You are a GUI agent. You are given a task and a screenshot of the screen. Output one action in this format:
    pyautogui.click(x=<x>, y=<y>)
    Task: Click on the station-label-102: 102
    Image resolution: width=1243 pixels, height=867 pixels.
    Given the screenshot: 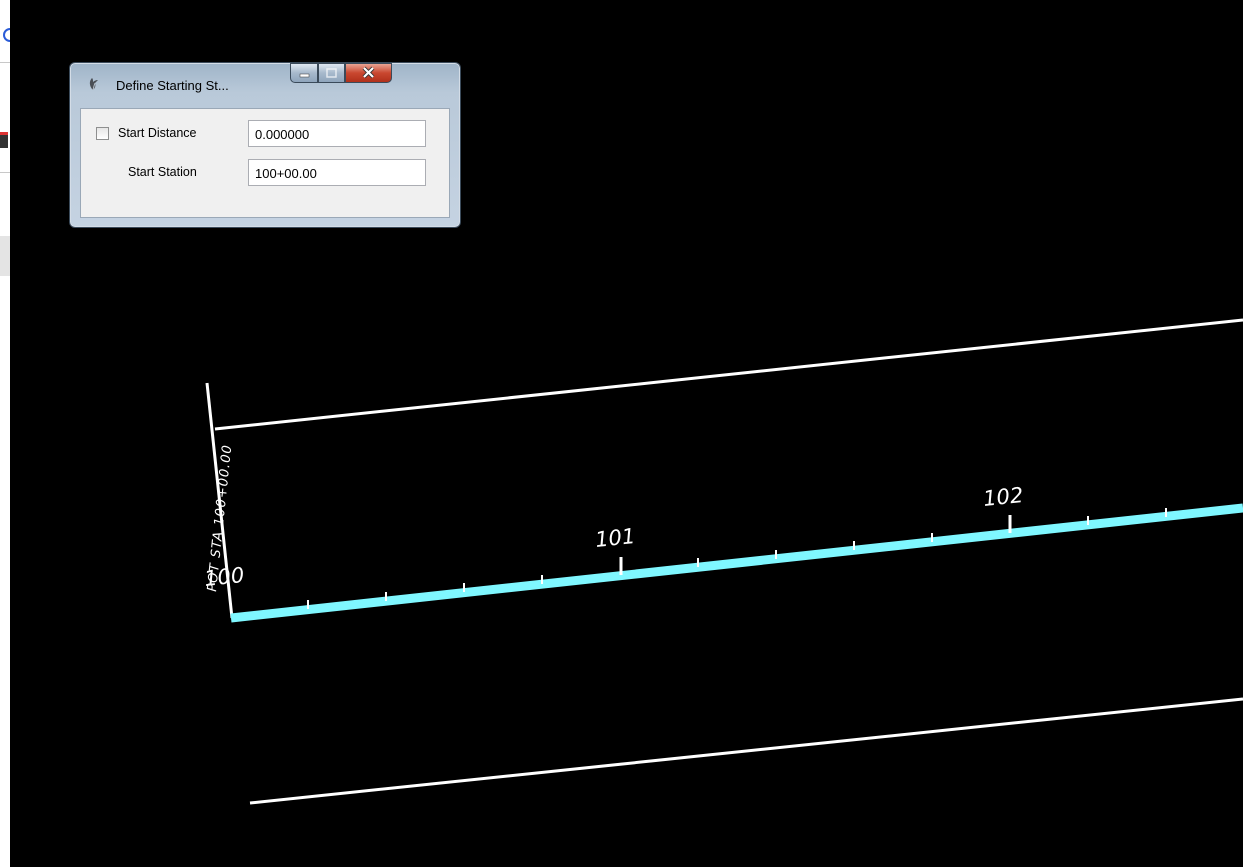 What is the action you would take?
    pyautogui.click(x=1003, y=497)
    